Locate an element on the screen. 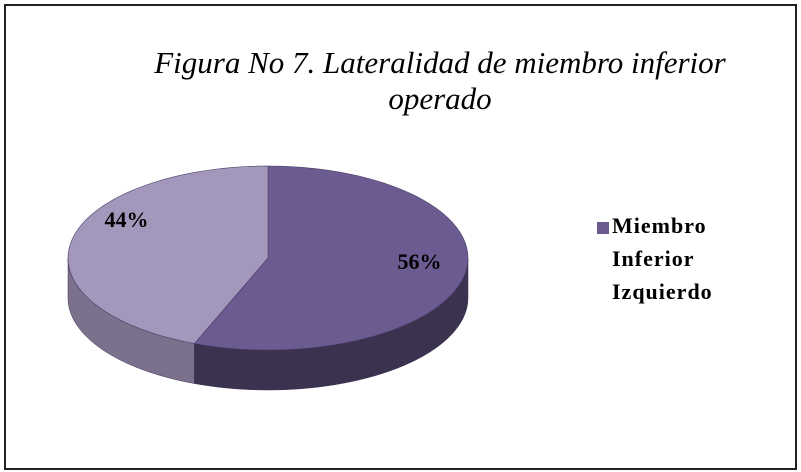 This screenshot has height=472, width=801. legend-label: Miembro Inferior Izquierdo is located at coordinates (662, 258).